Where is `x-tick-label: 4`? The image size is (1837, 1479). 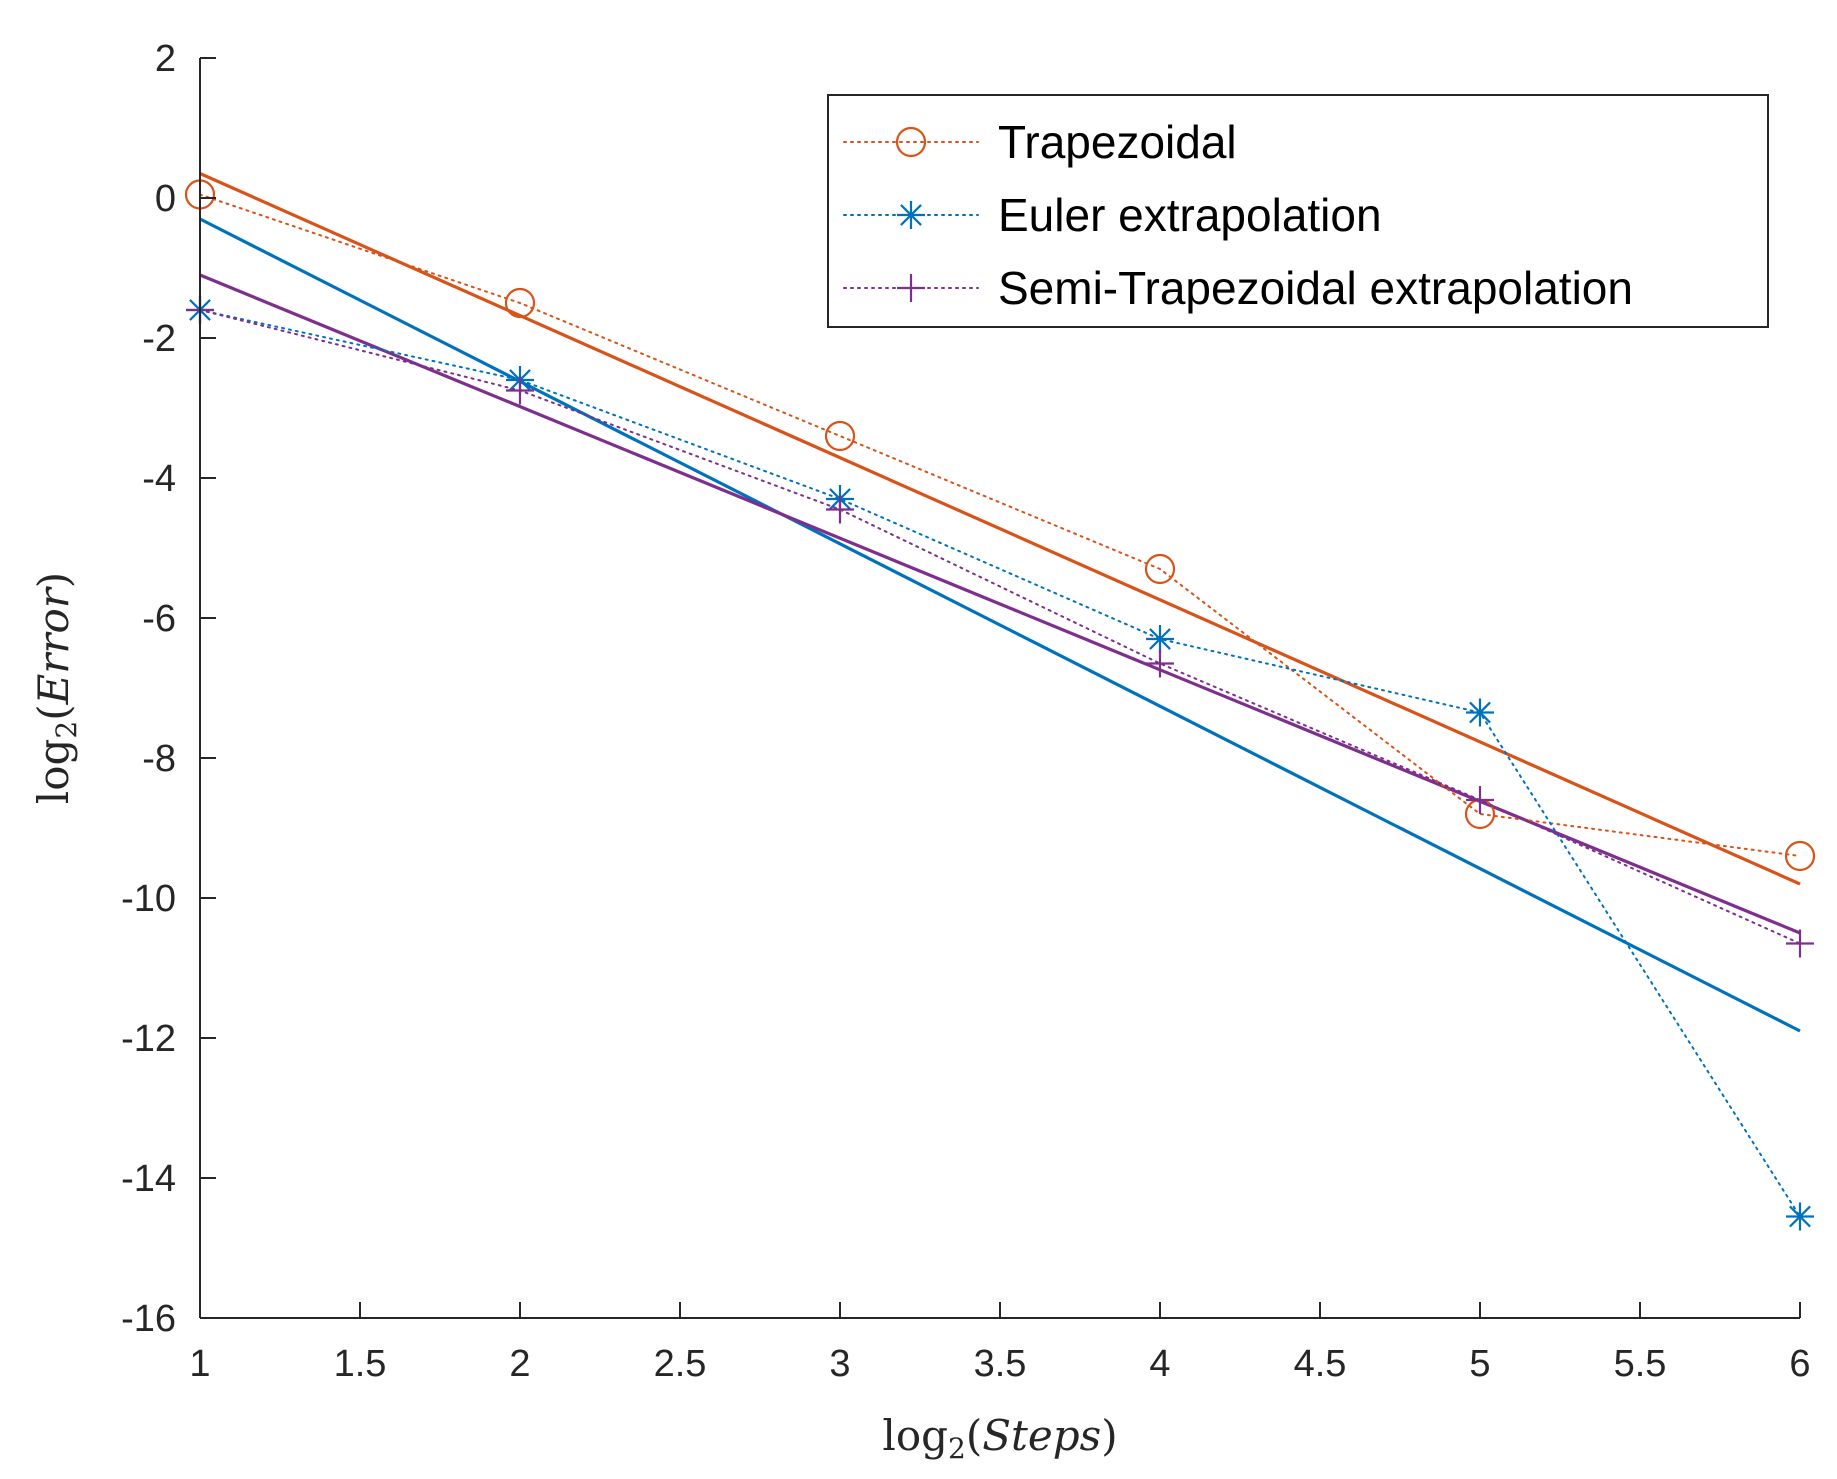 x-tick-label: 4 is located at coordinates (1159, 1364).